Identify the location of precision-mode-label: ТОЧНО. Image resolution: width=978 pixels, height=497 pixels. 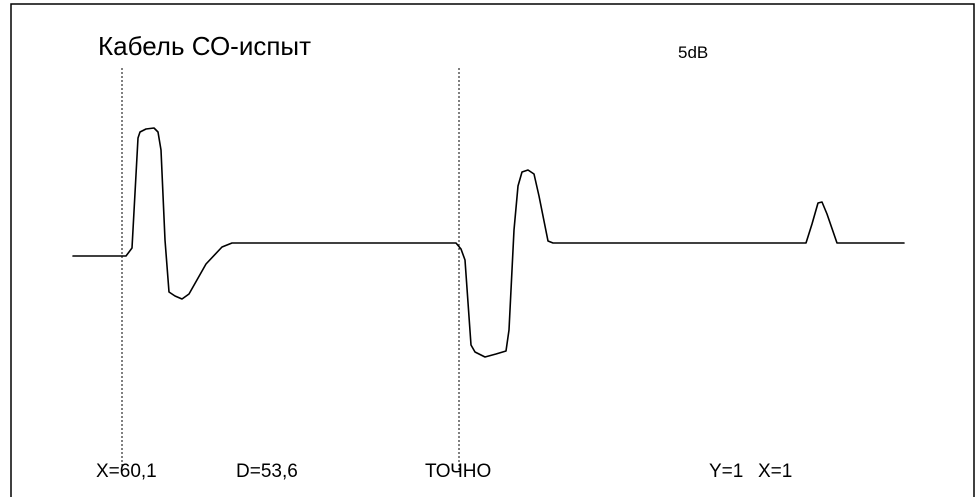
(458, 471).